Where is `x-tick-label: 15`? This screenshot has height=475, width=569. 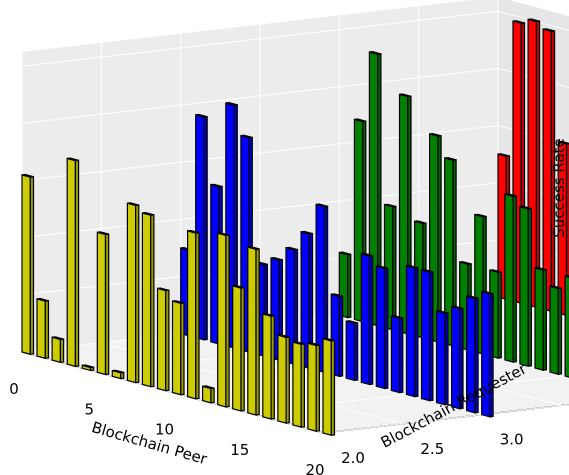
x-tick-label: 15 is located at coordinates (239, 450).